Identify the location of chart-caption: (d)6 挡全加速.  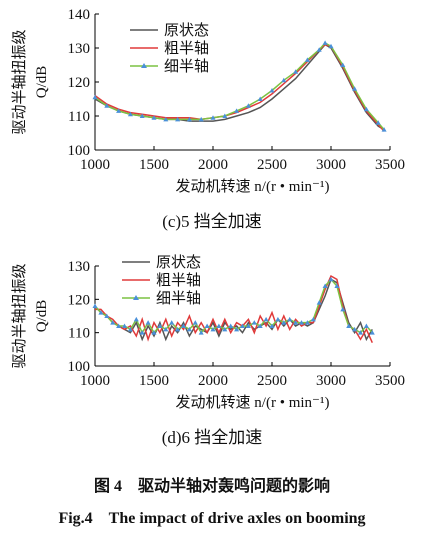
(212, 437).